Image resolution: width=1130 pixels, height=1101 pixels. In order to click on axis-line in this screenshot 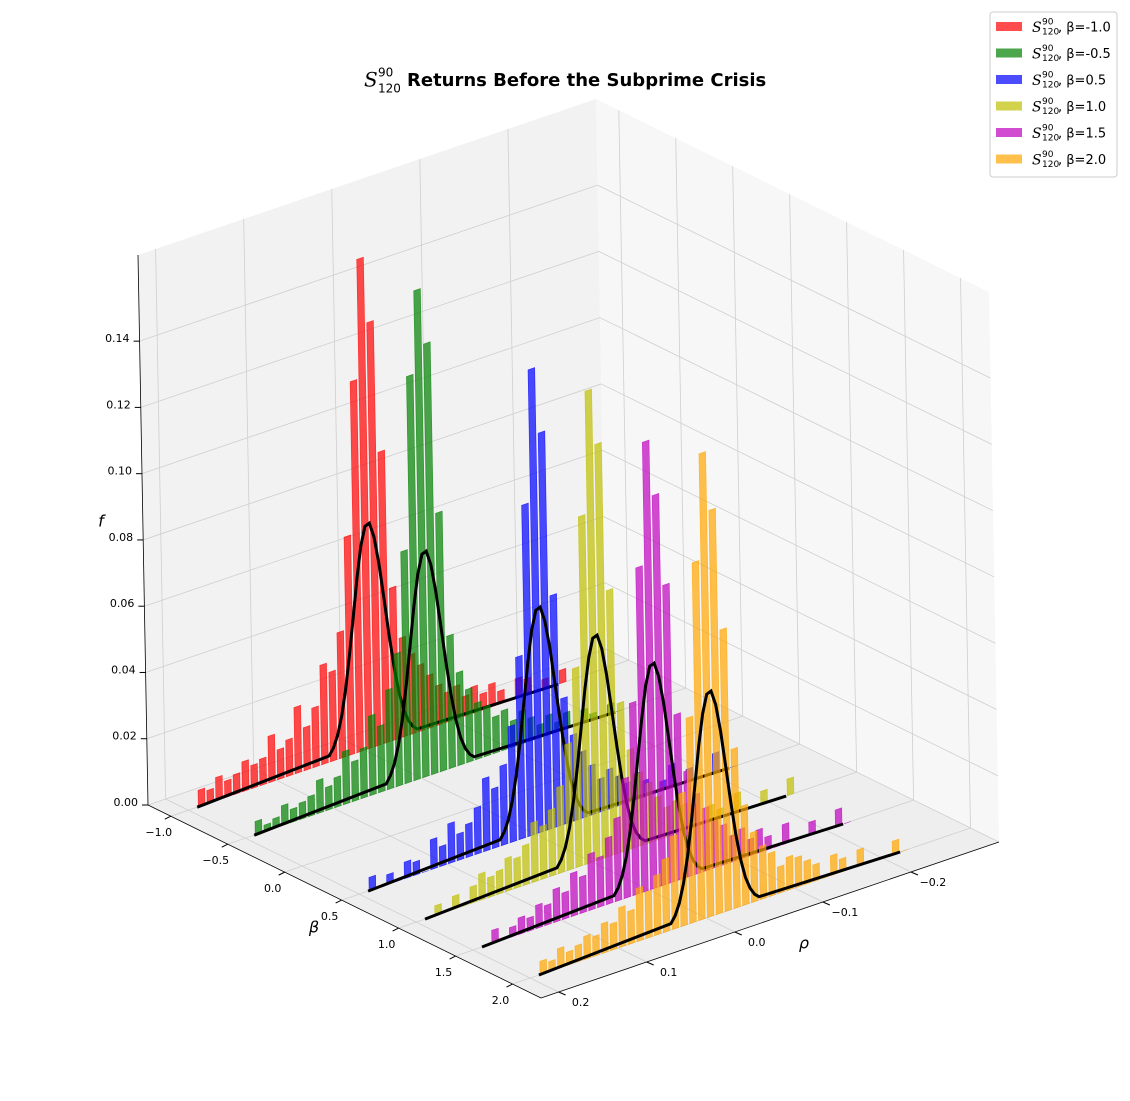, I will do `click(770, 920)`.